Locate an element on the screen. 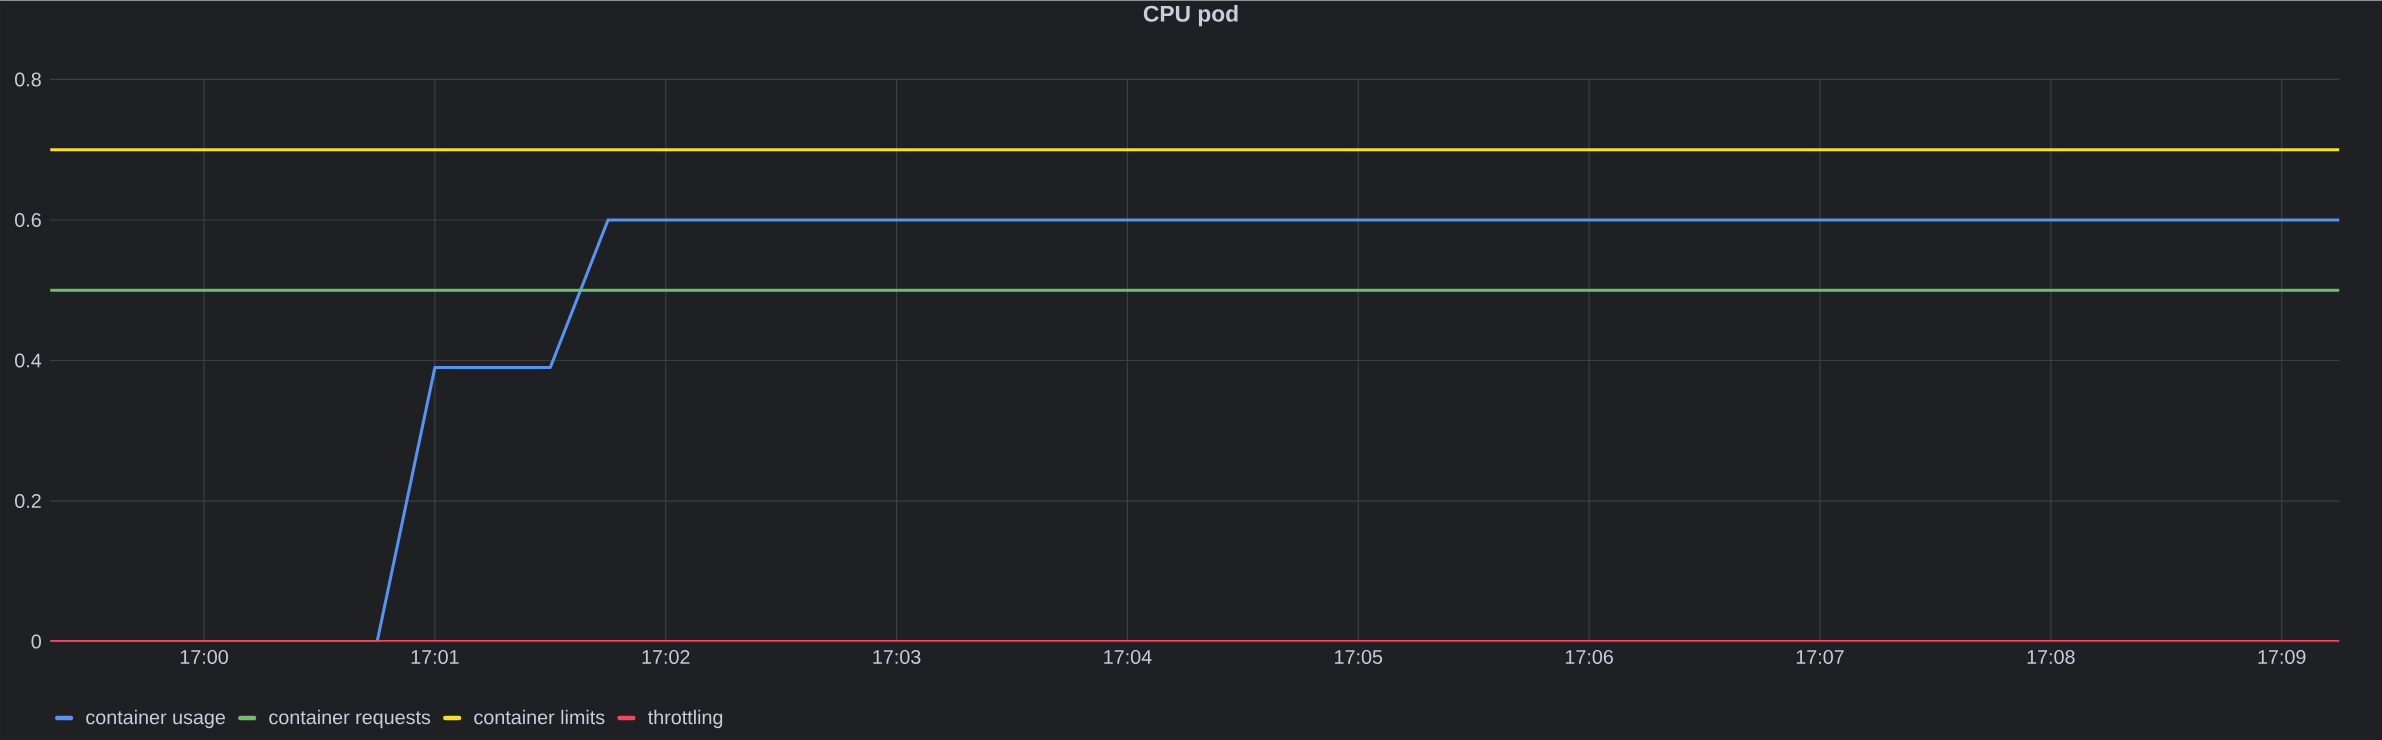 The image size is (2382, 740). y-tick-label: 0 is located at coordinates (36, 641).